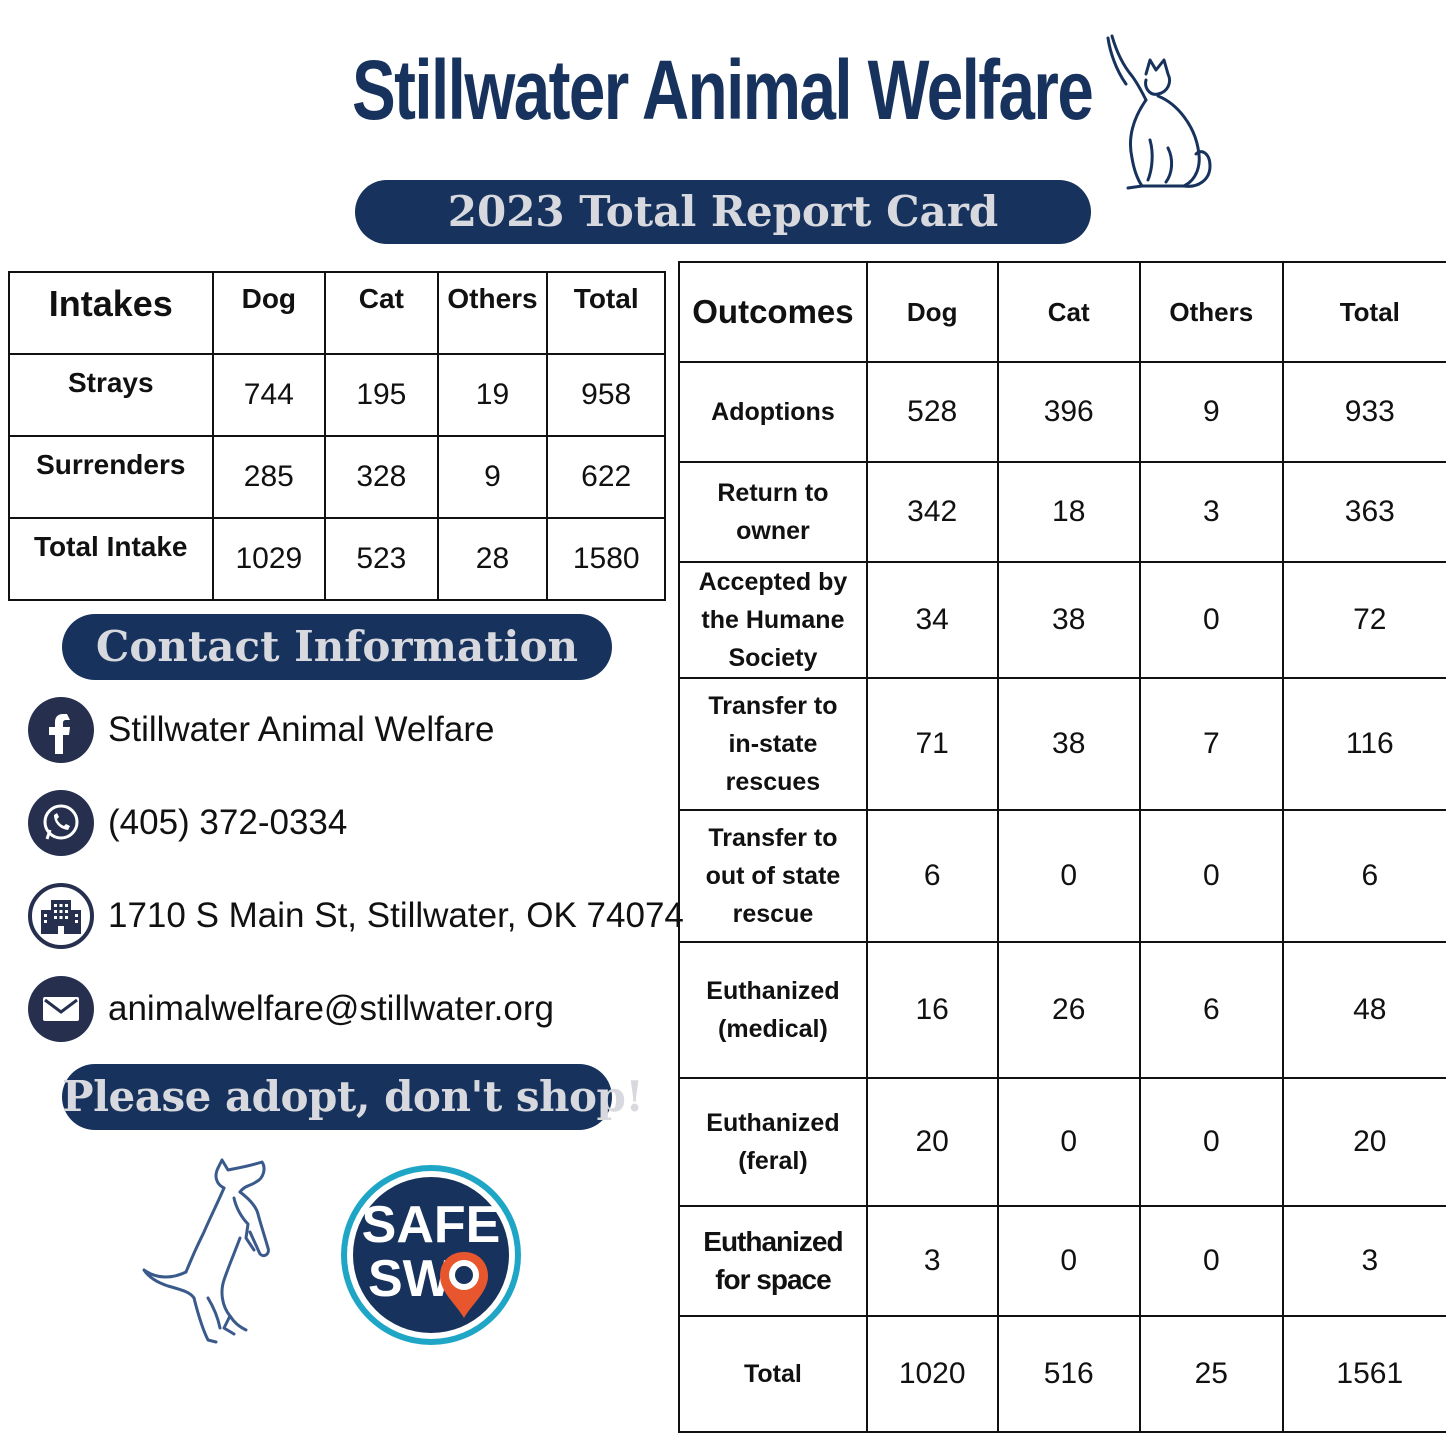 The image size is (1446, 1446). I want to click on row-label: Euthanized (medical), so click(773, 1010).